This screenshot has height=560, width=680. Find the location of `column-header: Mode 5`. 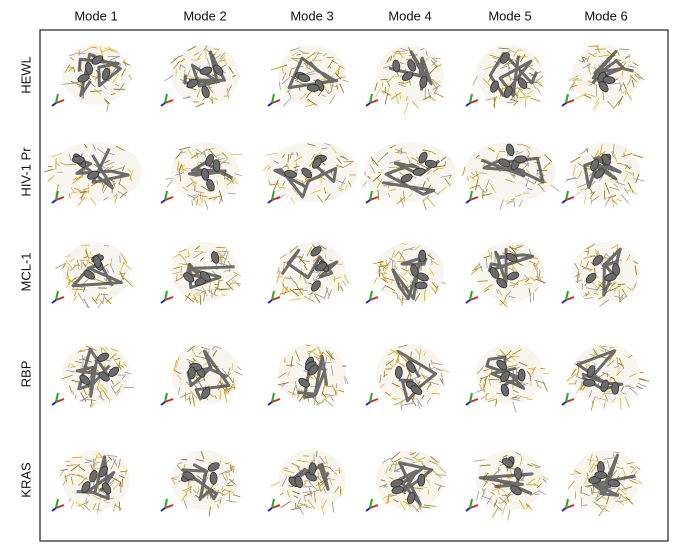

column-header: Mode 5 is located at coordinates (509, 15).